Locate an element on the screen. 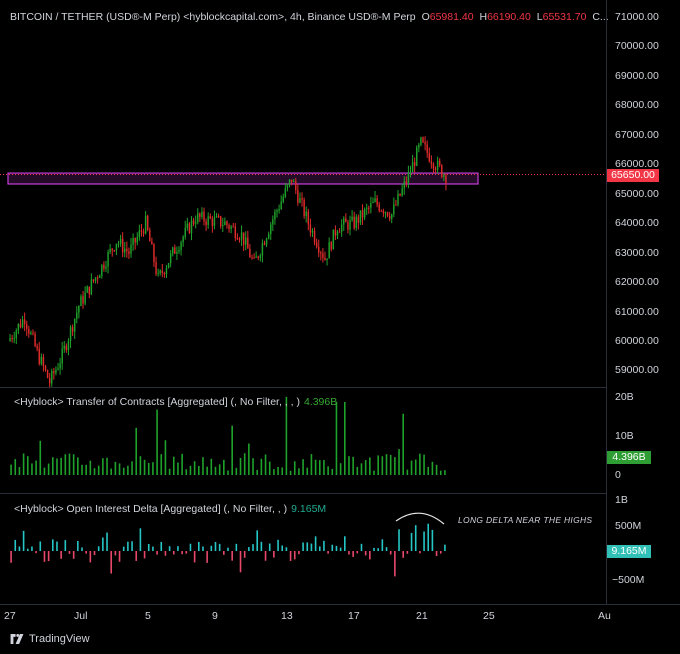  chart-annotation: LONG DELTA NEAR THE HIGHS is located at coordinates (525, 520).